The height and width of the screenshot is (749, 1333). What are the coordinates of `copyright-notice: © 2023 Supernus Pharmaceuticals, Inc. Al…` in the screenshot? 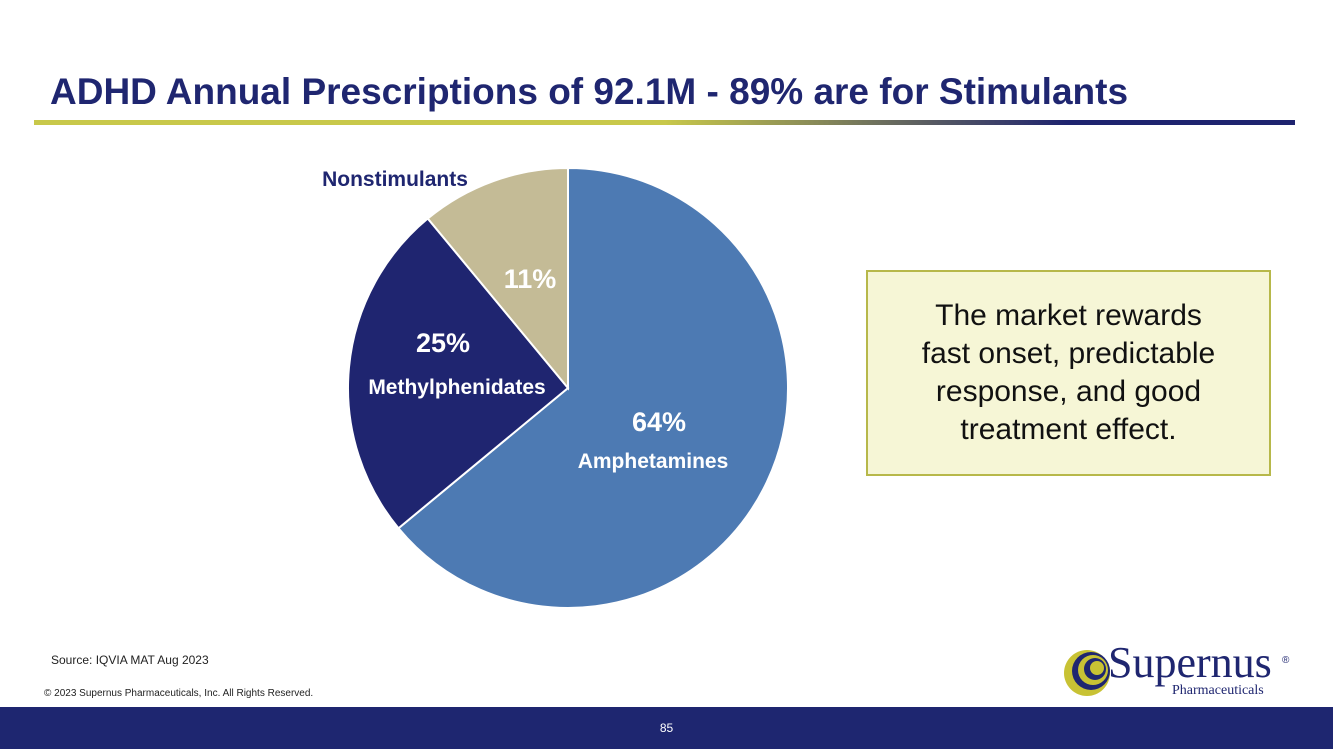 It's located at (179, 693).